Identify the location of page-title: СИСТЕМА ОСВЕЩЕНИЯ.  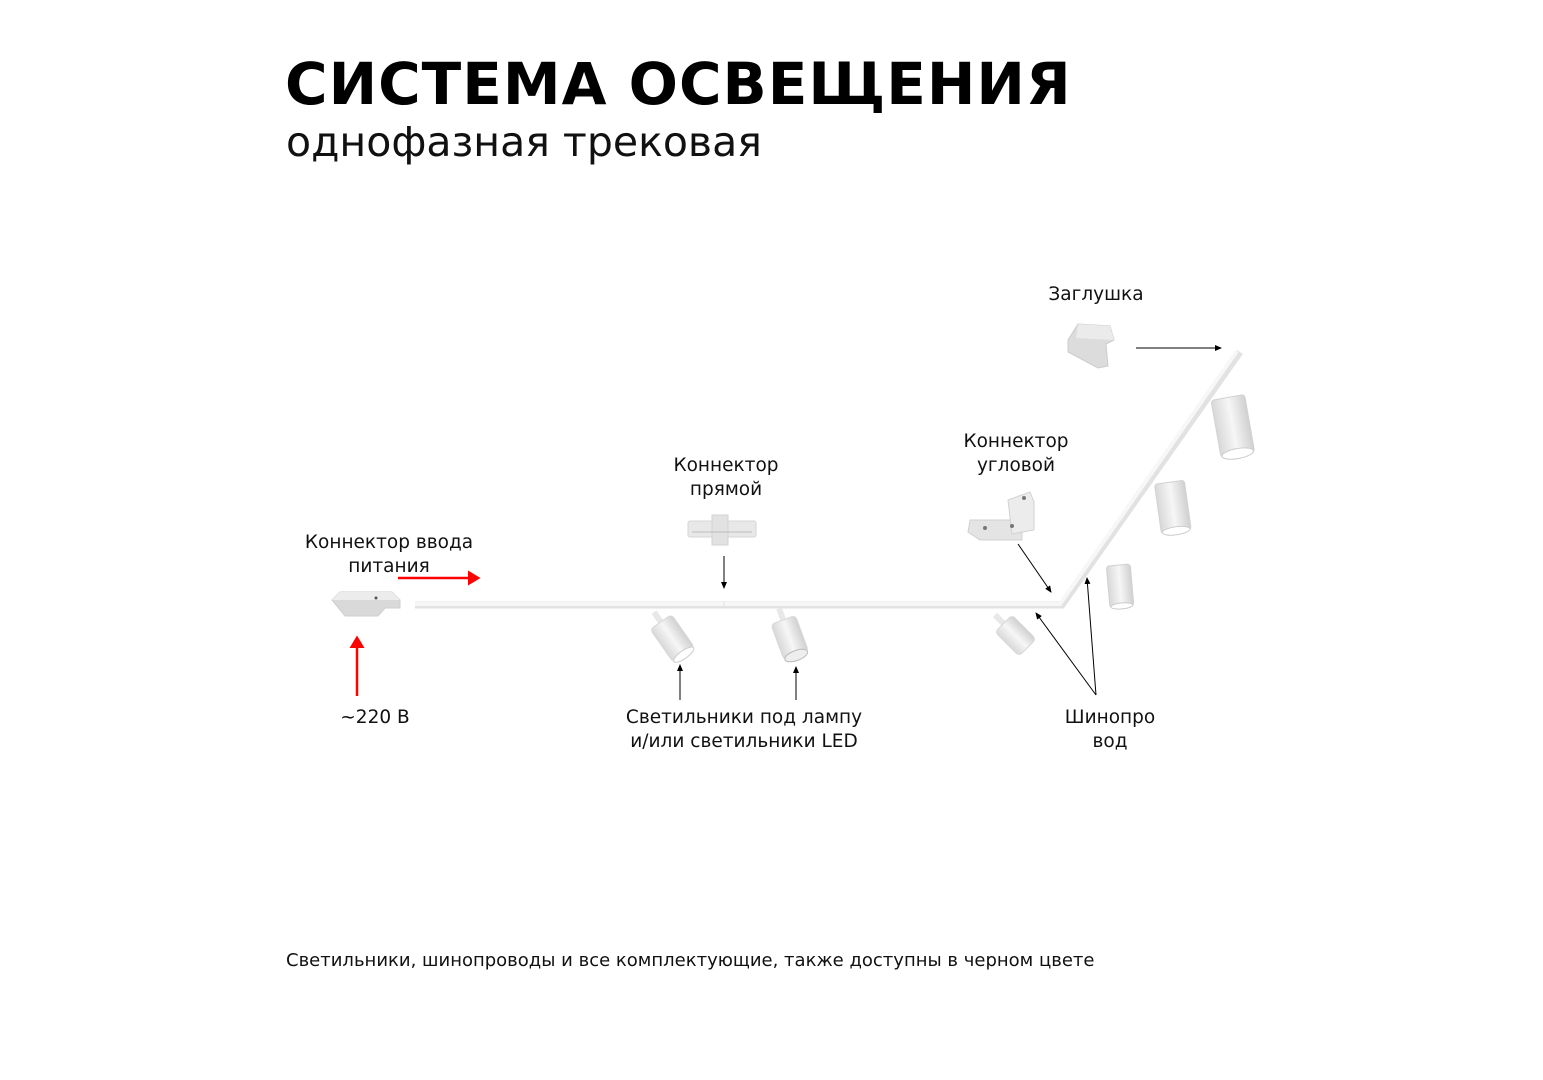
(678, 84).